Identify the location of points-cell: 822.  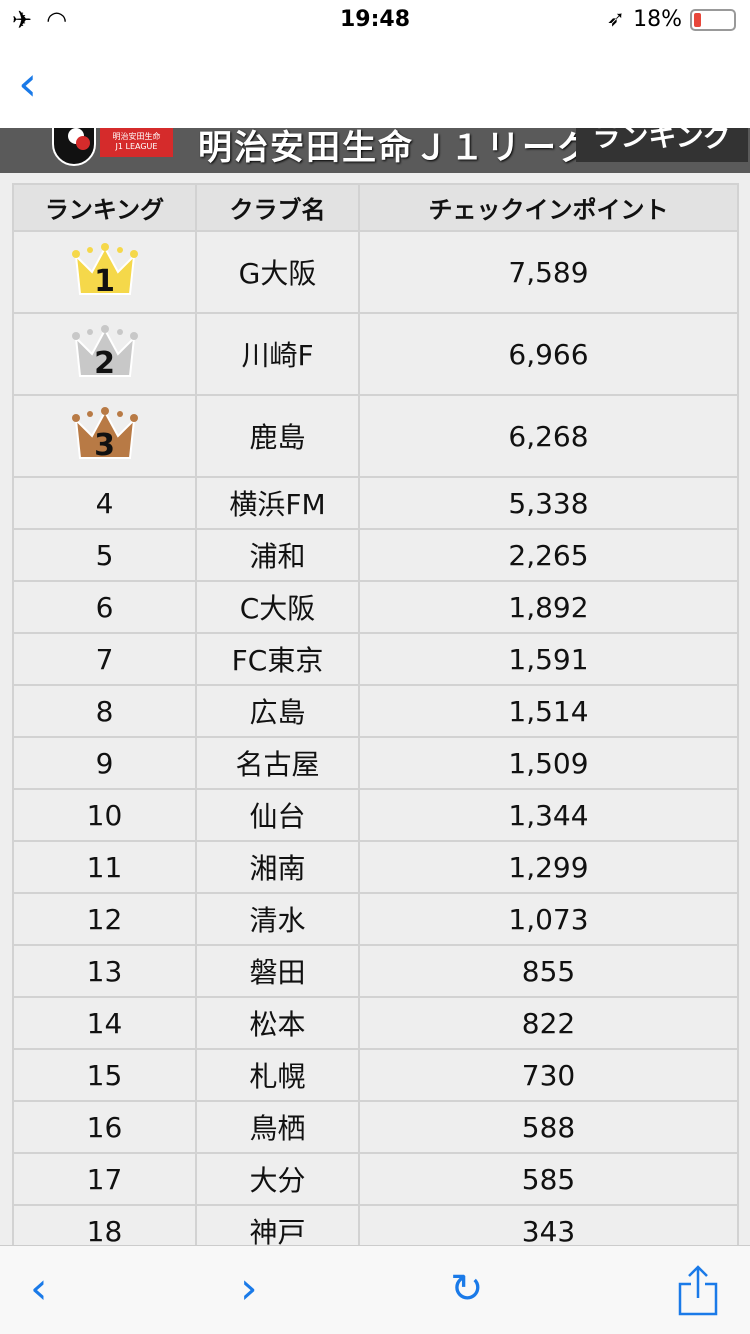
(548, 1023).